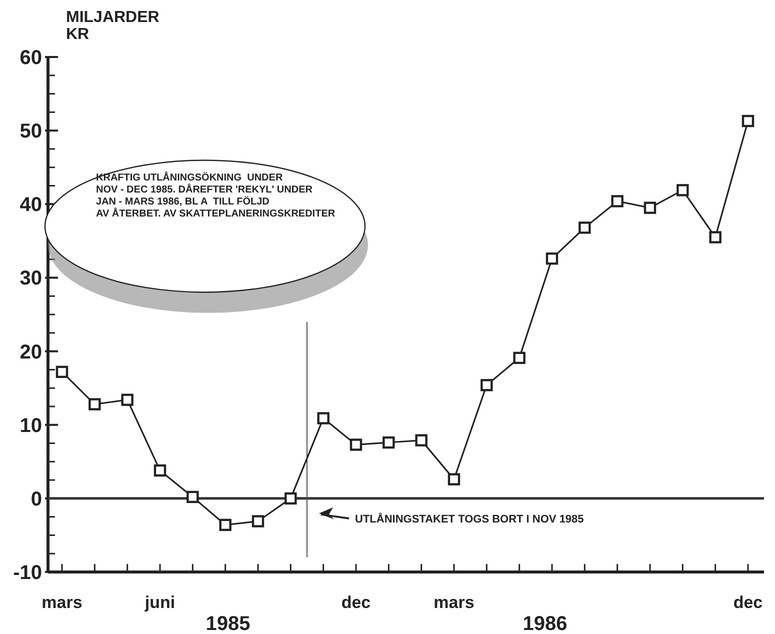 Image resolution: width=775 pixels, height=634 pixels. Describe the element at coordinates (160, 602) in the screenshot. I see `x-tick-label: juni` at that location.